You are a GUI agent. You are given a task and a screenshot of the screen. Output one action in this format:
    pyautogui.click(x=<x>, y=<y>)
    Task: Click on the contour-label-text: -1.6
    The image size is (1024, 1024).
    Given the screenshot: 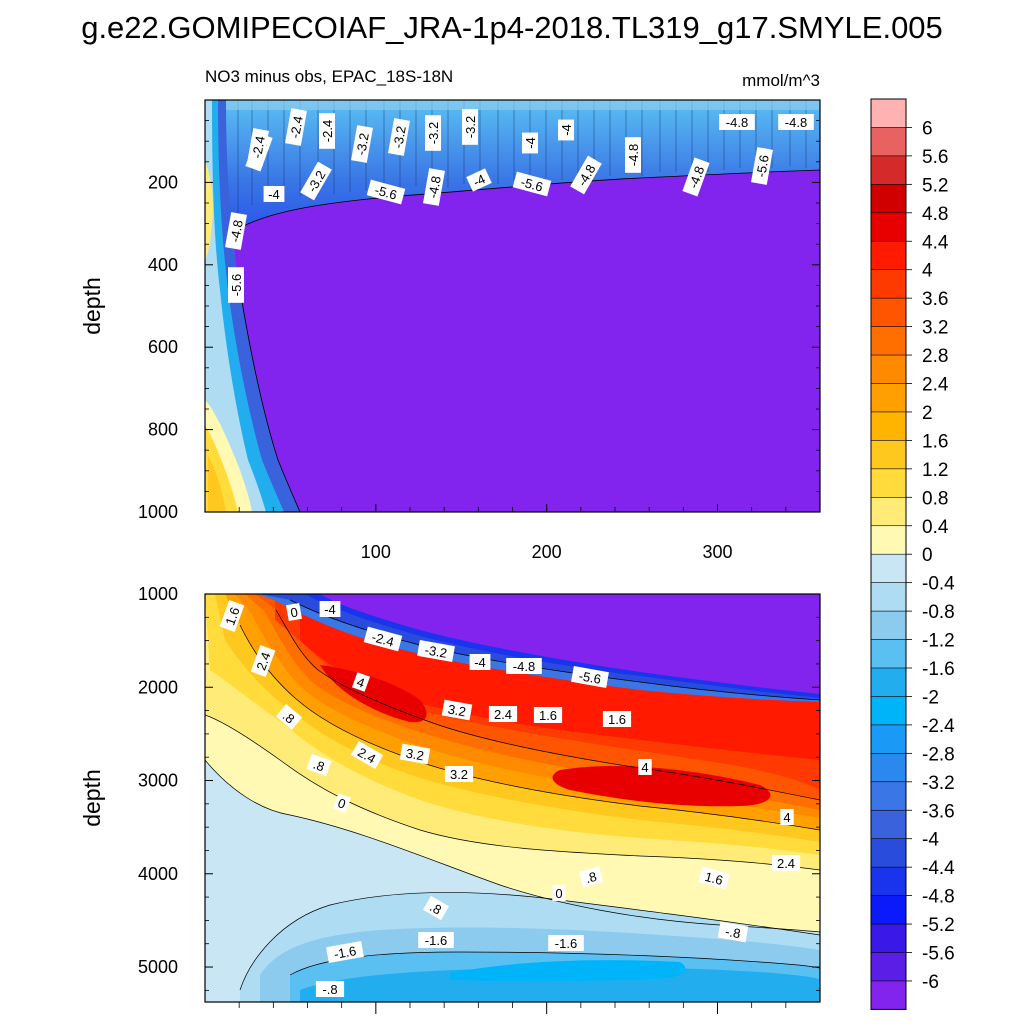 What is the action you would take?
    pyautogui.click(x=436, y=940)
    